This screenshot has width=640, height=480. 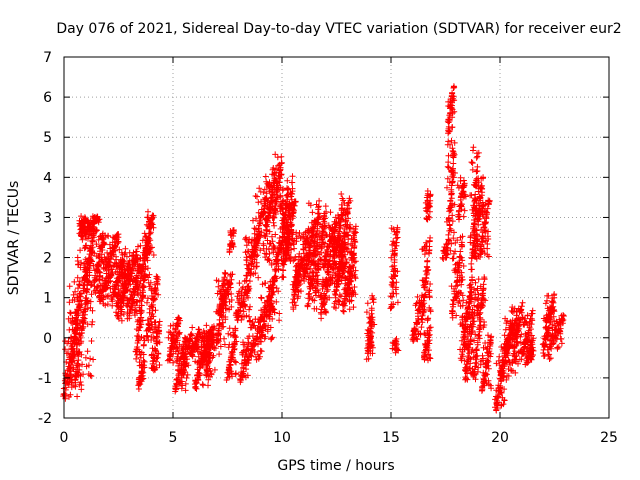 I want to click on y-axis-label: SDTVAR / TECUs, so click(x=14, y=238).